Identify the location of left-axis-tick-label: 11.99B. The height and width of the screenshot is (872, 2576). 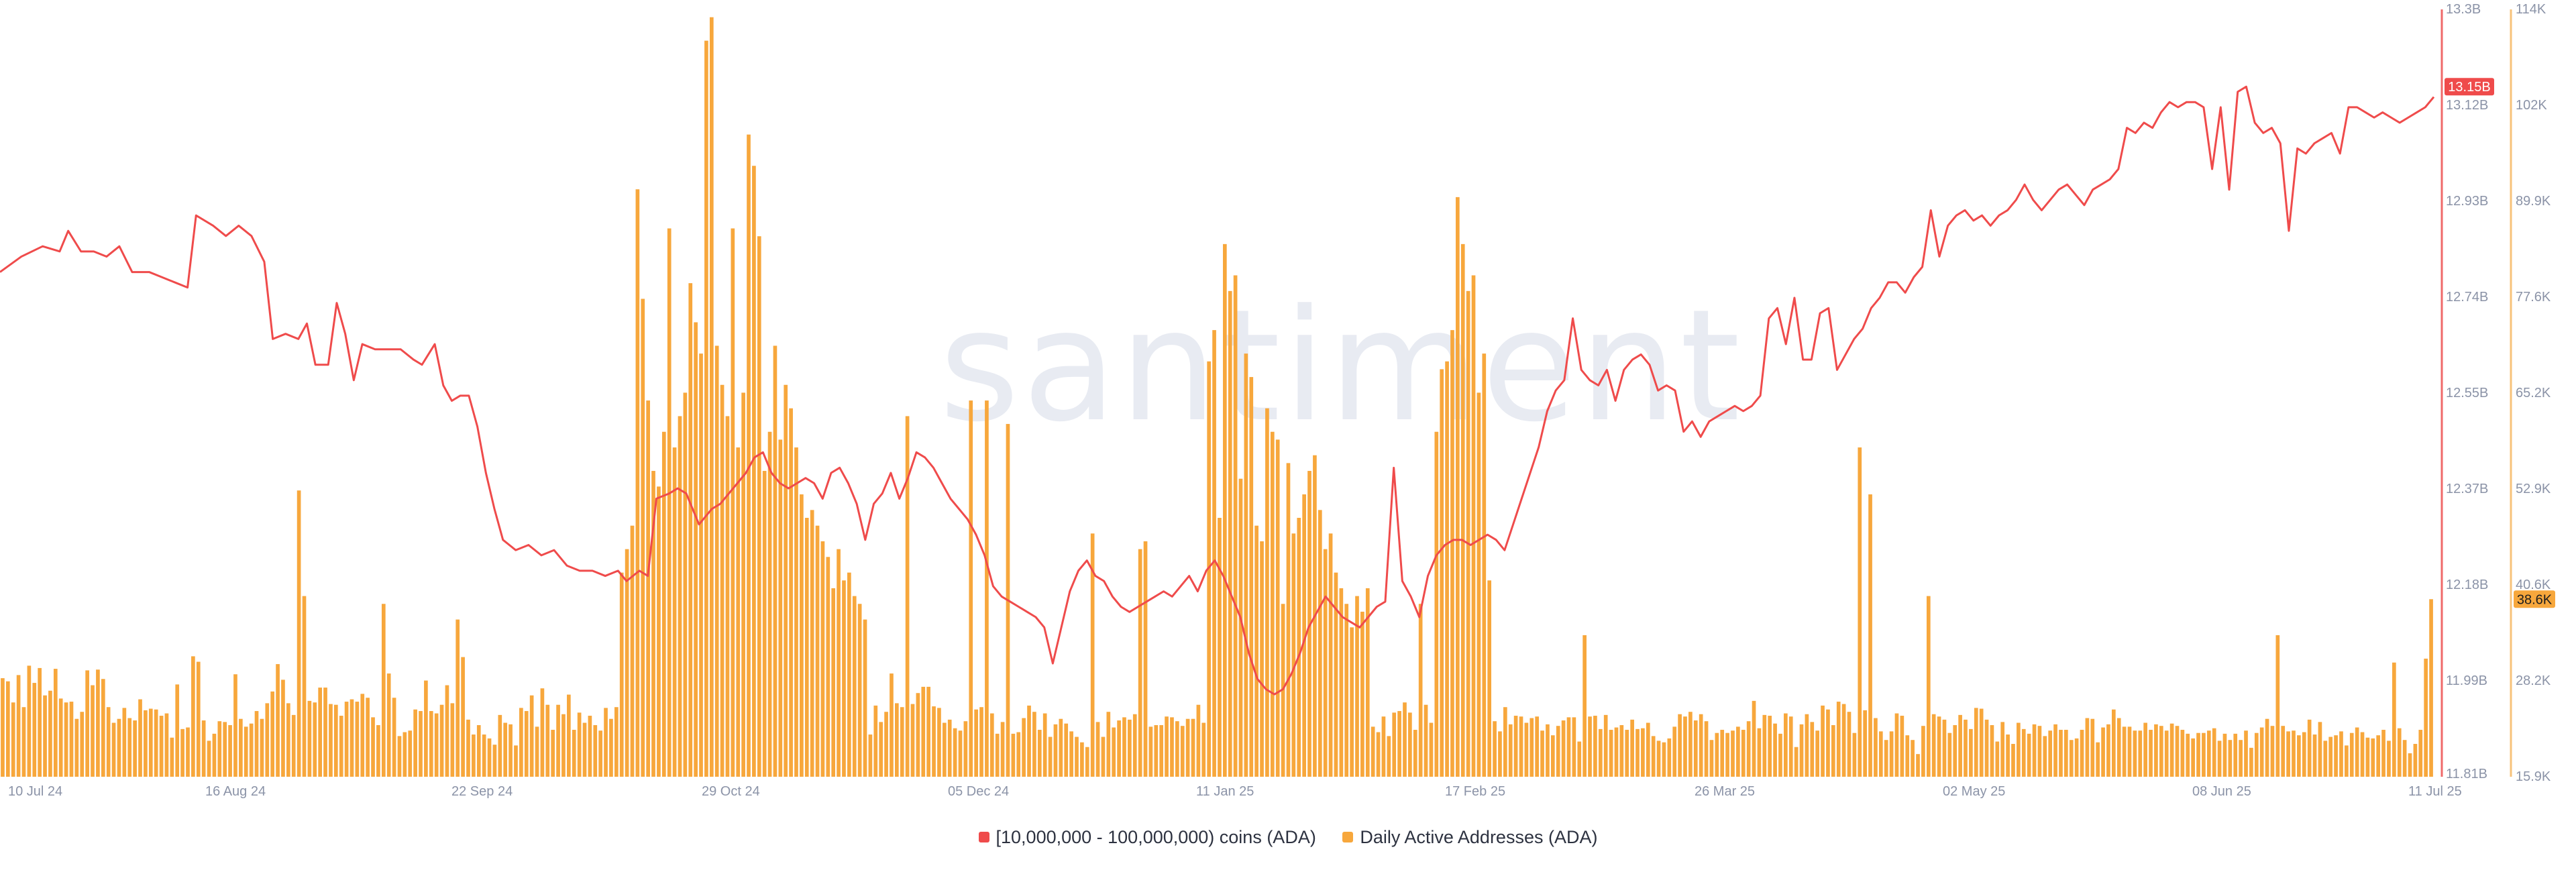
(2466, 680).